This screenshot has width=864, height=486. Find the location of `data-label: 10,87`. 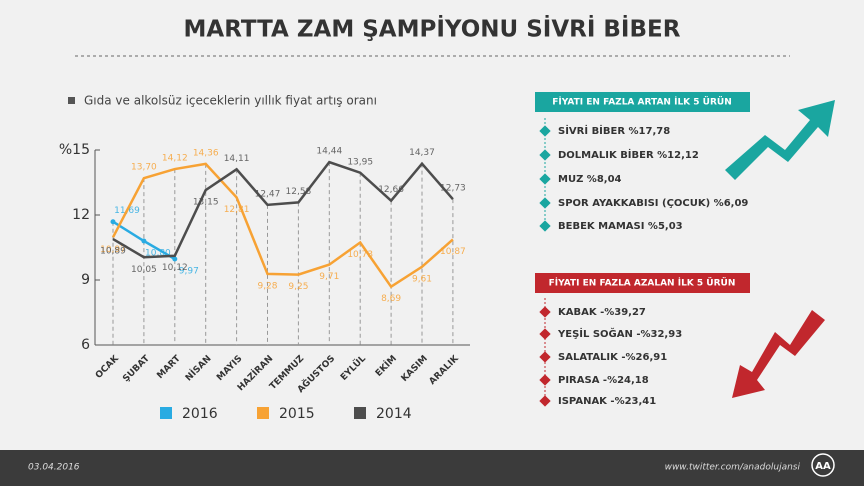

data-label: 10,87 is located at coordinates (453, 252).